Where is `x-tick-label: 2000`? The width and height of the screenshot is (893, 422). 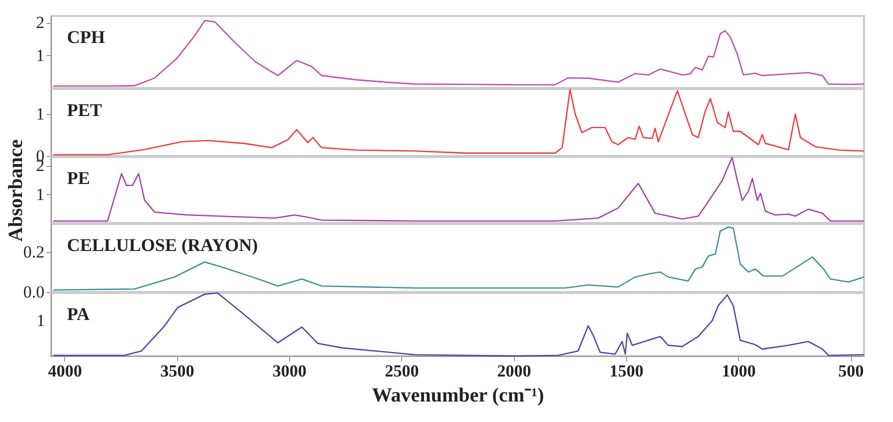 x-tick-label: 2000 is located at coordinates (514, 371).